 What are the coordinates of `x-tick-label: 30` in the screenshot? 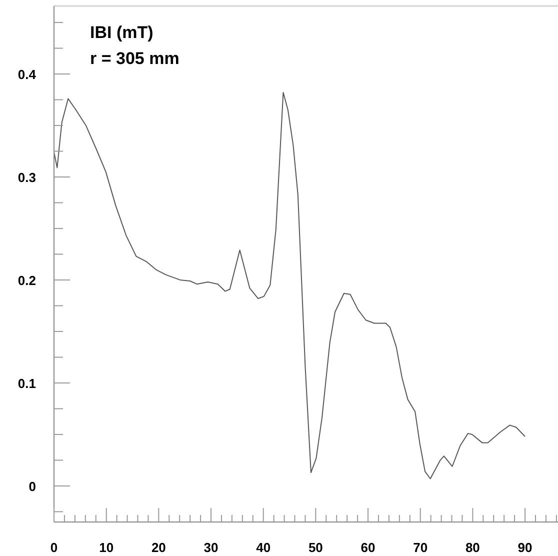 It's located at (211, 547).